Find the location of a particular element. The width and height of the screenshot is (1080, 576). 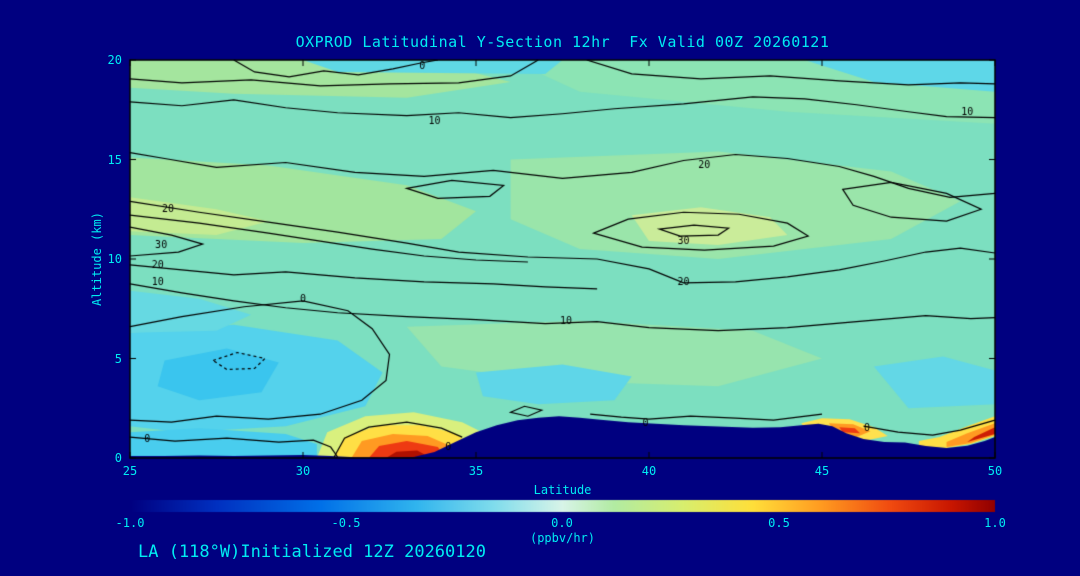

y-tick-label: 10 is located at coordinates (114, 259).